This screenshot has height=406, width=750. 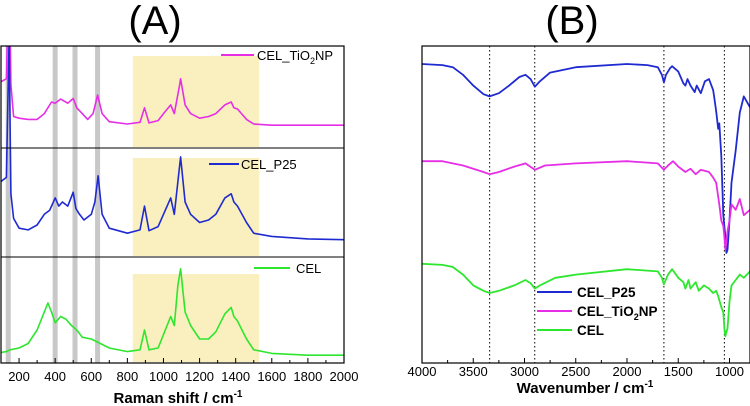 What do you see at coordinates (179, 371) in the screenshot?
I see `x-axis-ticks-a: 200 400 600 800 1000 1200 1400 1600 1800 2000` at bounding box center [179, 371].